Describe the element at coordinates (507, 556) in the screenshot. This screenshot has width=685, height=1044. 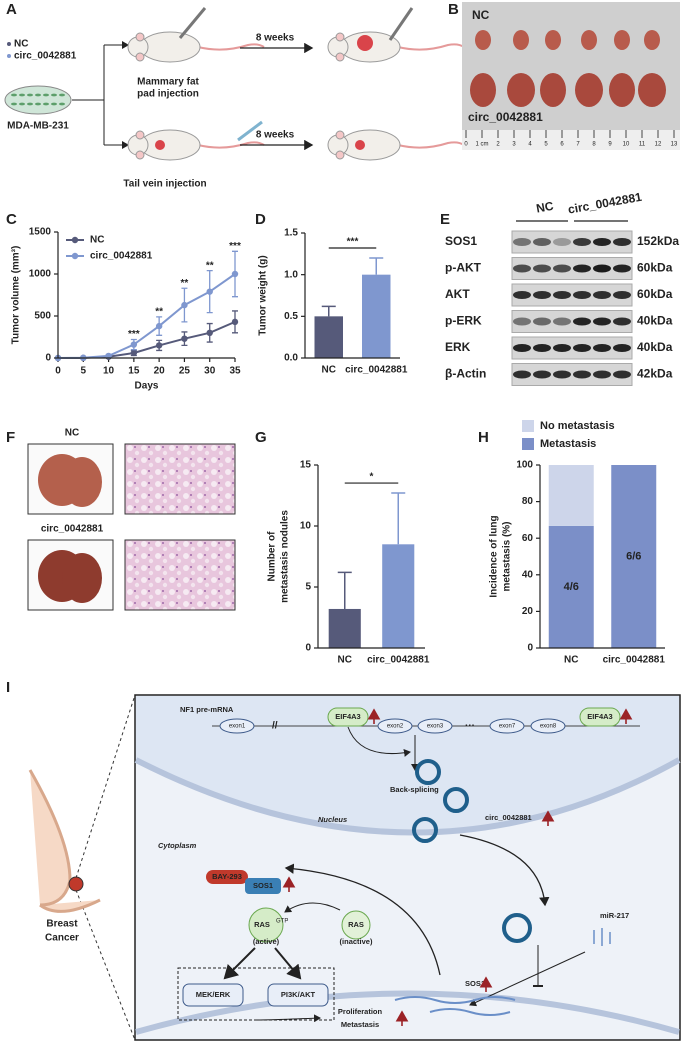
I see `y-axis-title: metastasis (%)` at that location.